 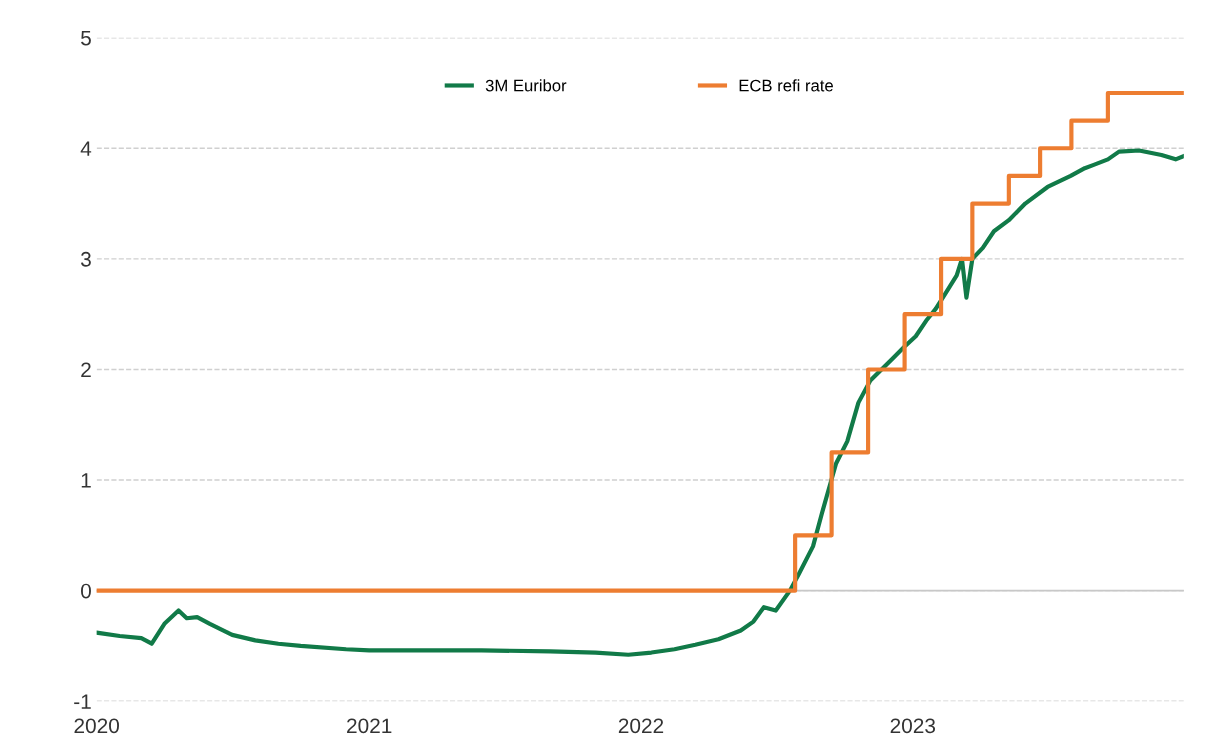 What do you see at coordinates (86, 148) in the screenshot?
I see `y-tick-label: 4` at bounding box center [86, 148].